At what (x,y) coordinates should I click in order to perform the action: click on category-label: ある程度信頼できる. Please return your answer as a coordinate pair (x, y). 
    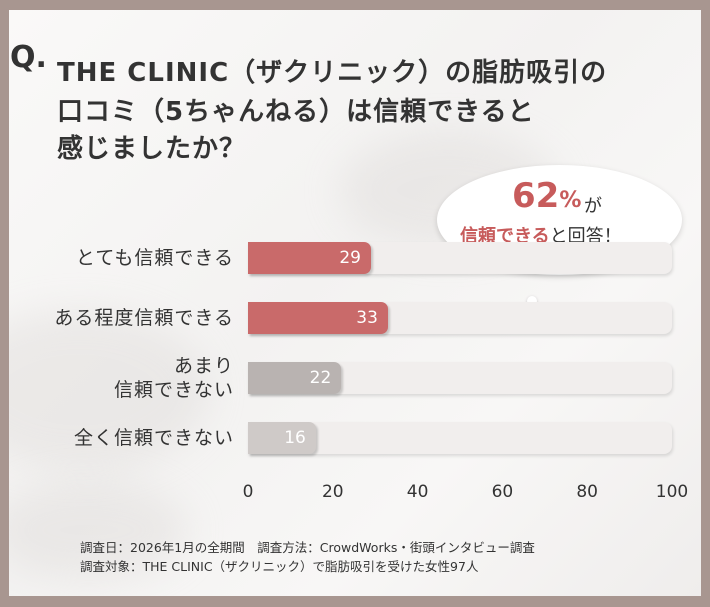
    Looking at the image, I should click on (144, 318).